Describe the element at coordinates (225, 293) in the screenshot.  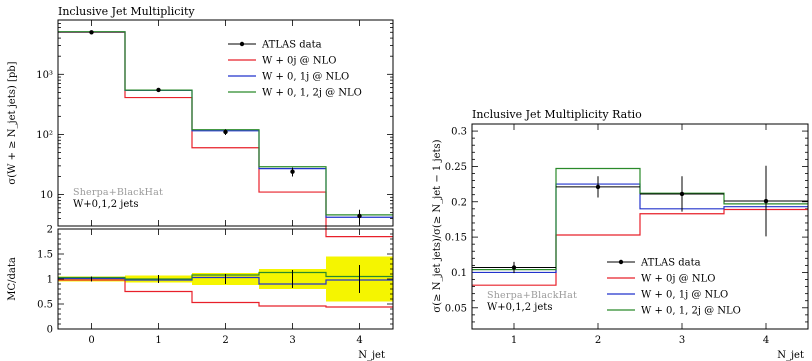
I see `ratio-line` at that location.